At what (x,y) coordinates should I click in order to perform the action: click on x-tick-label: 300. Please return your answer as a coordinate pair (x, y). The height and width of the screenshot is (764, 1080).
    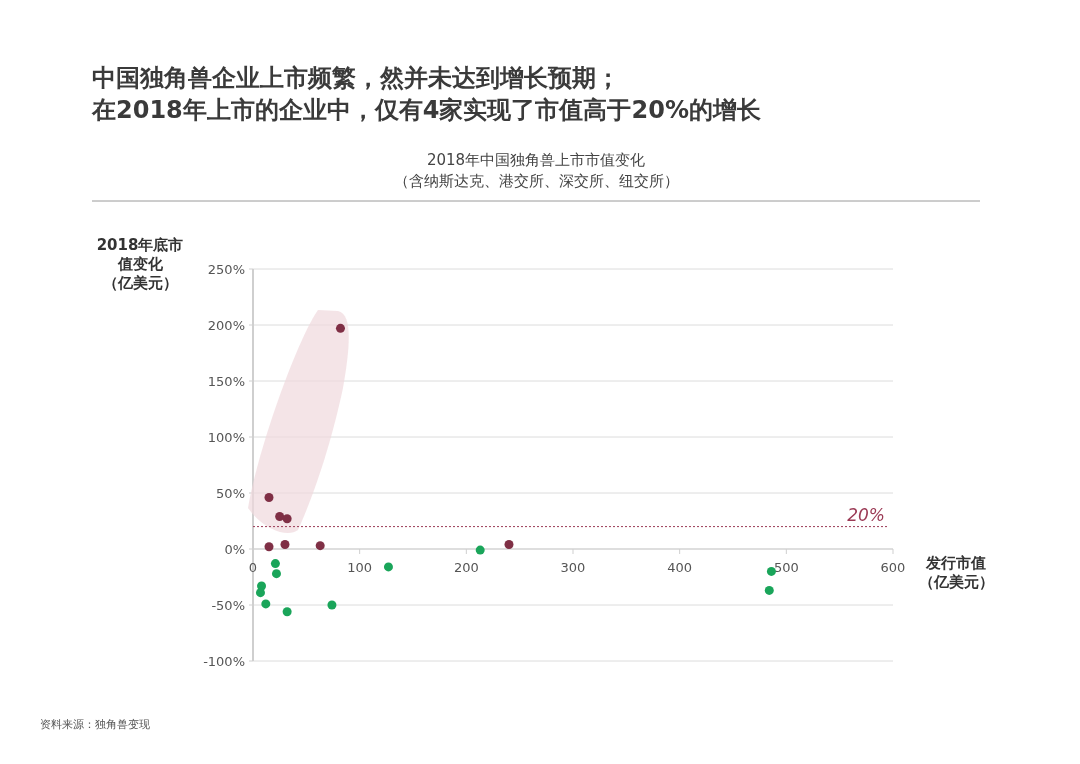
    Looking at the image, I should click on (573, 567).